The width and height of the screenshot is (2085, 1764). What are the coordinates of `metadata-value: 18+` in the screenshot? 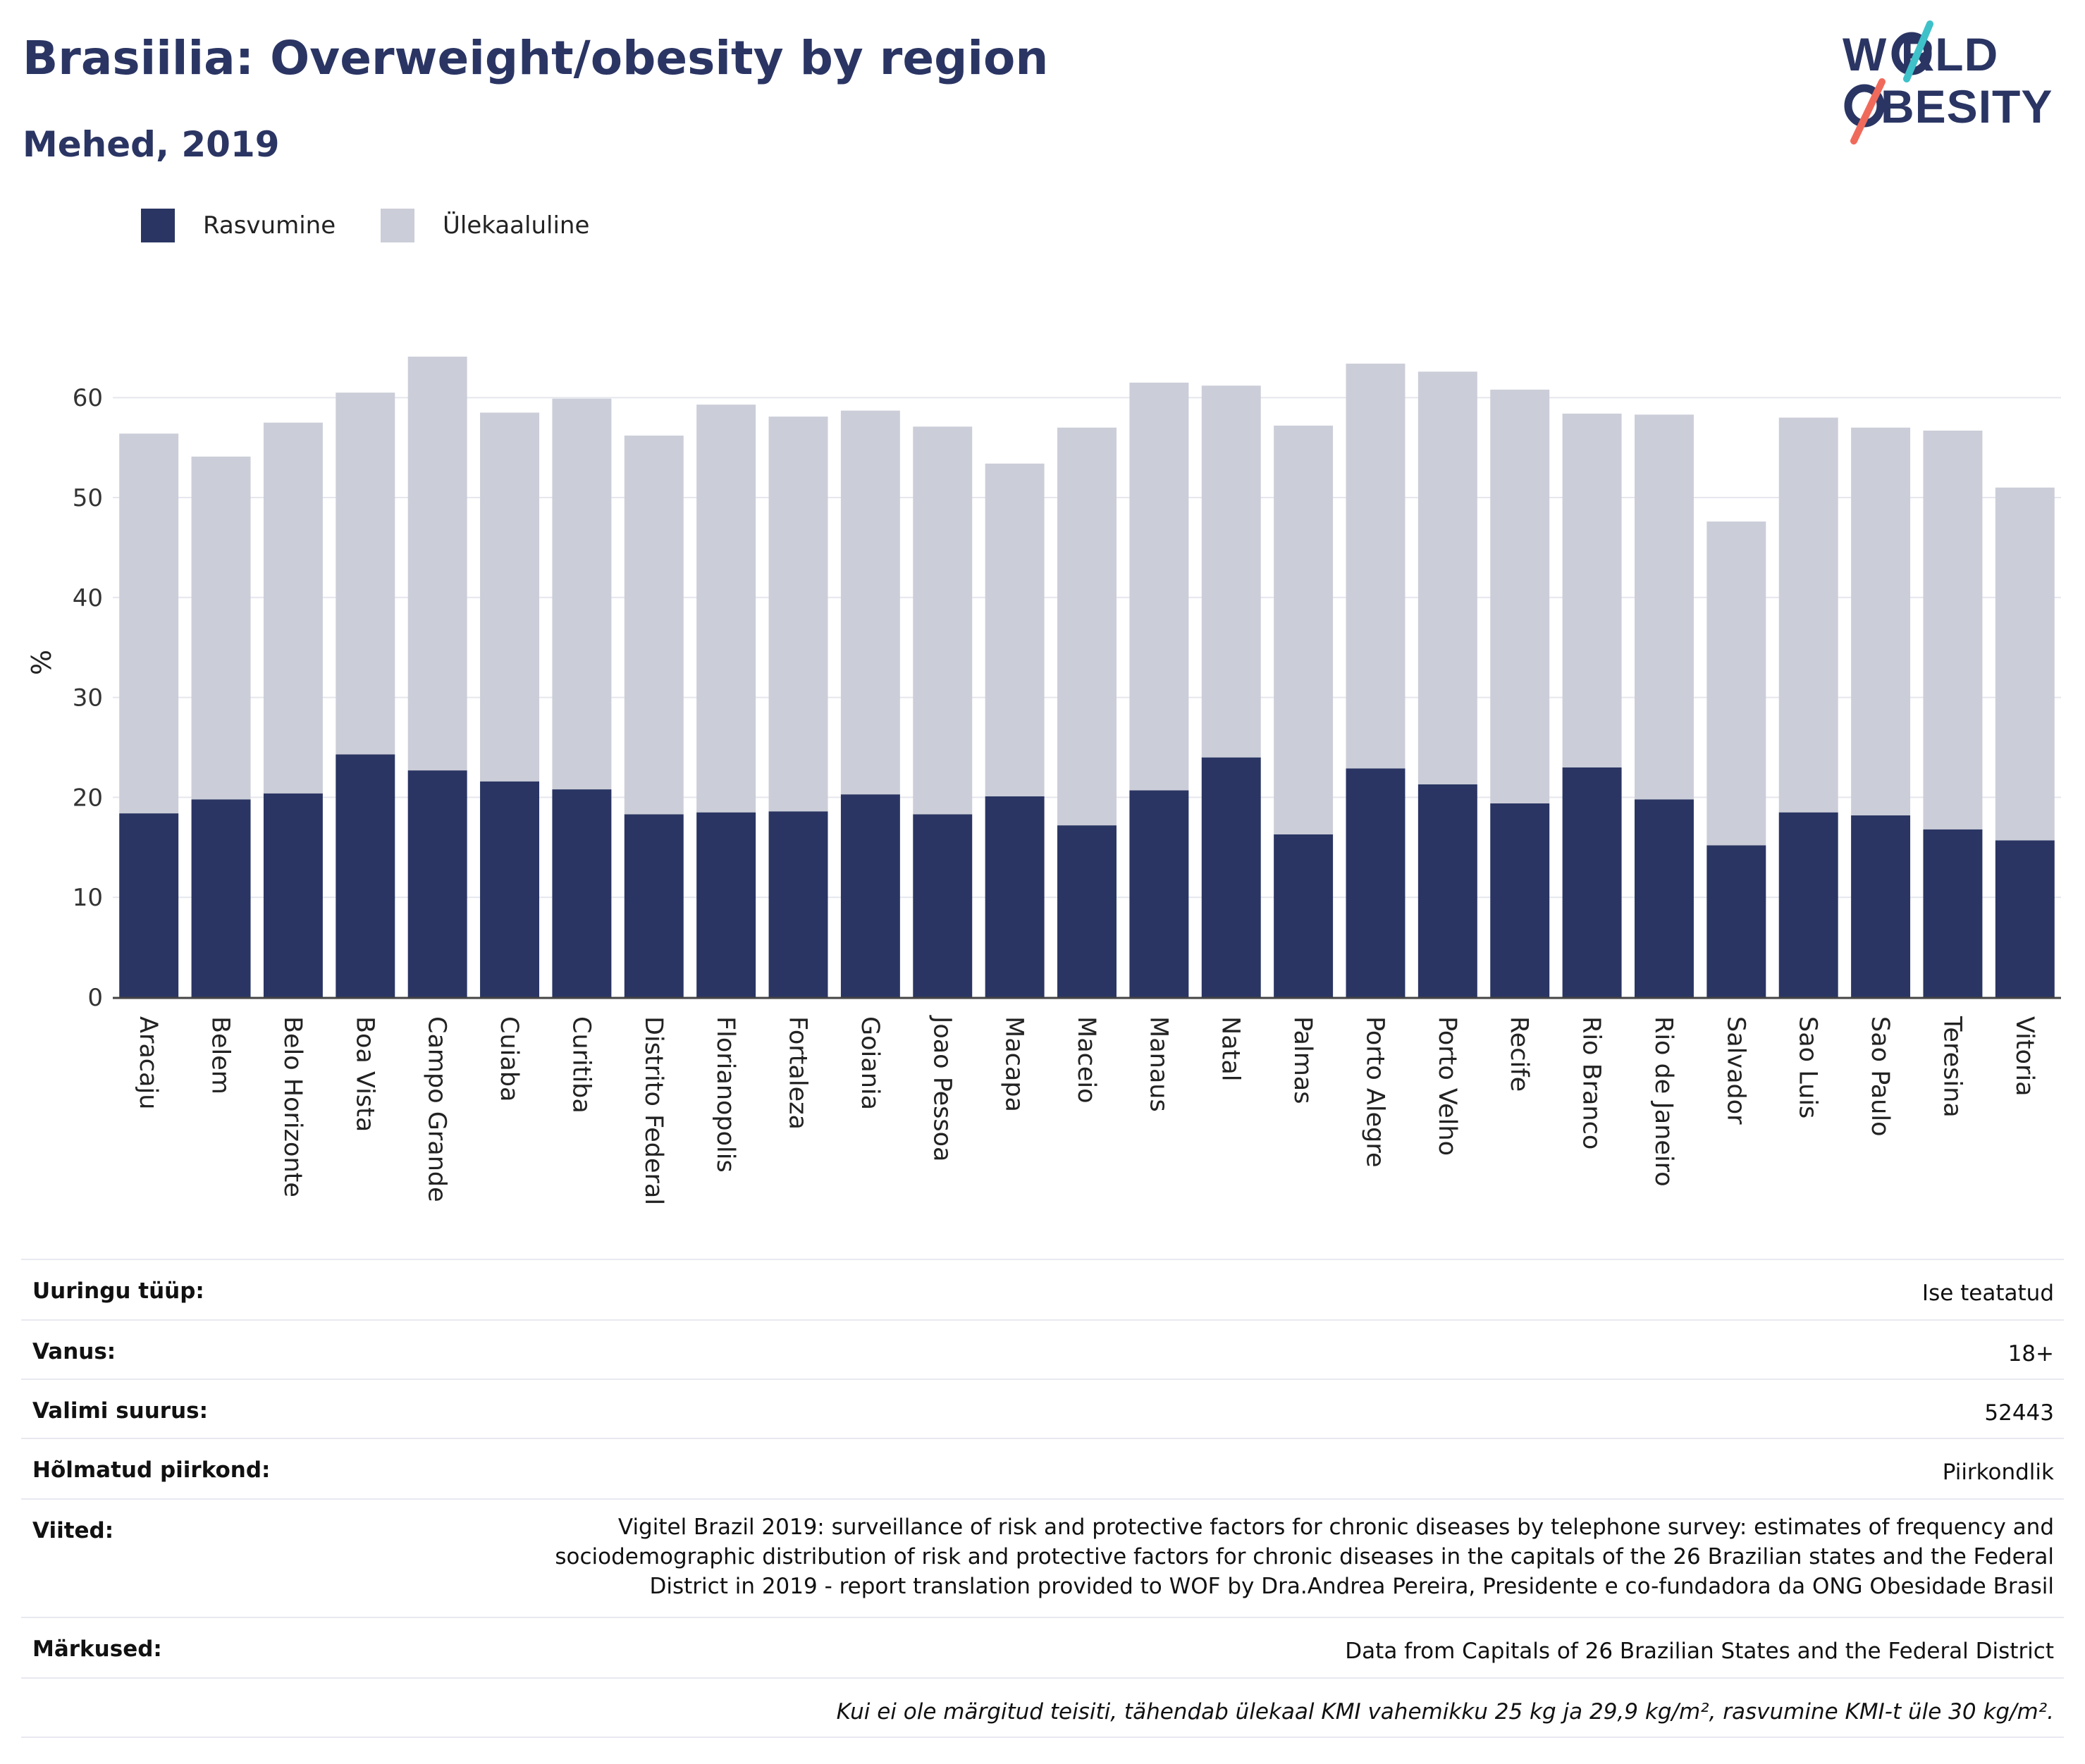 It's located at (2031, 1354).